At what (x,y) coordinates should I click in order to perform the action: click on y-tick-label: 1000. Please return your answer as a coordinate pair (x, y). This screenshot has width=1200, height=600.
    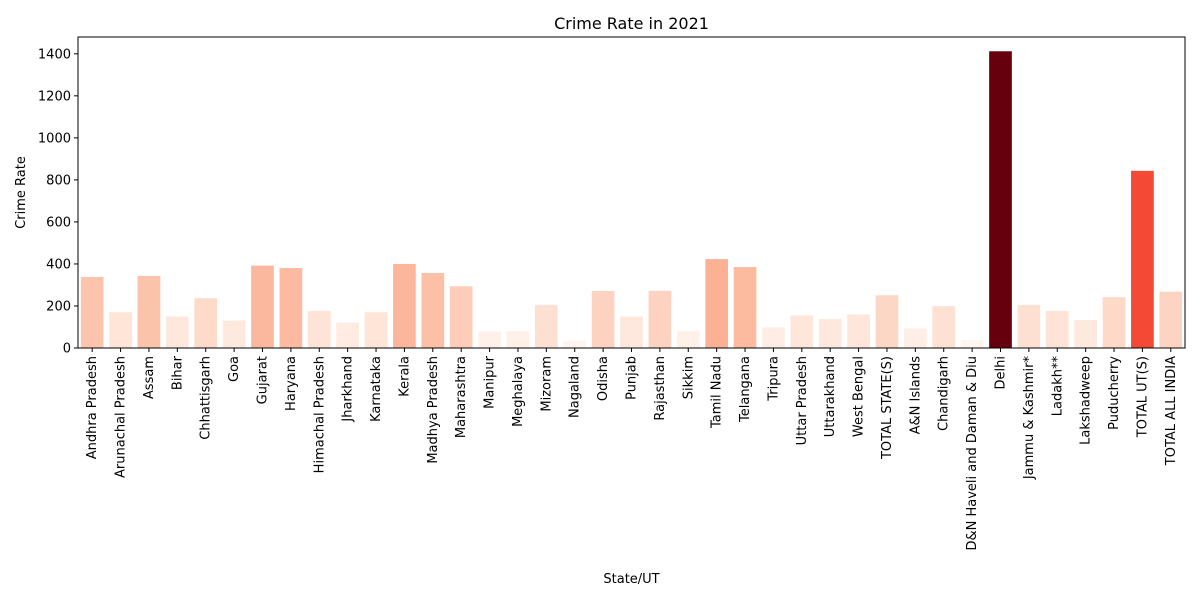
    Looking at the image, I should click on (54, 138).